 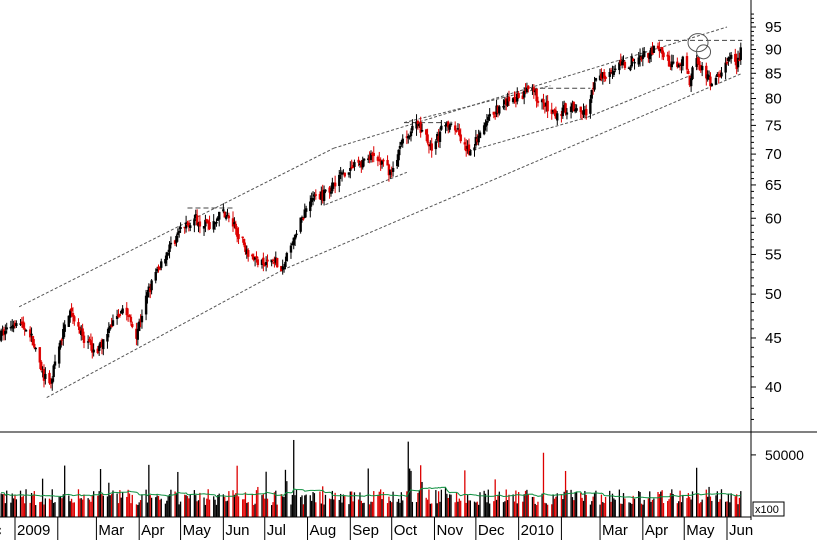 What do you see at coordinates (365, 530) in the screenshot?
I see `date-tick-label: Sep` at bounding box center [365, 530].